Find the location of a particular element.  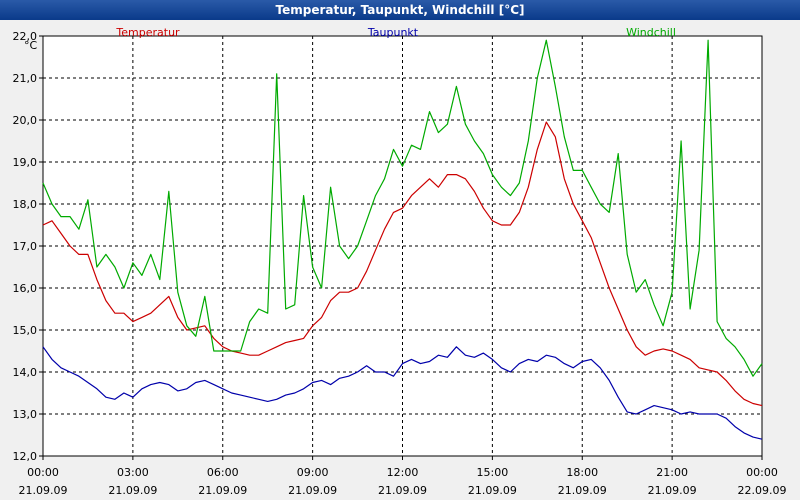

x-tick-time: 09:00 is located at coordinates (313, 472).